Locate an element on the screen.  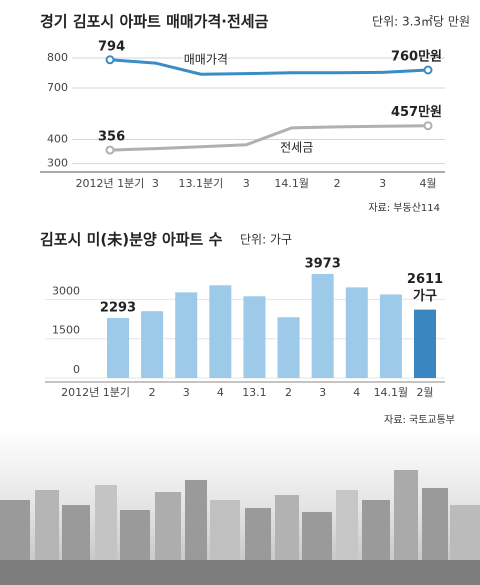
y-tick-label: 700 is located at coordinates (57, 87).